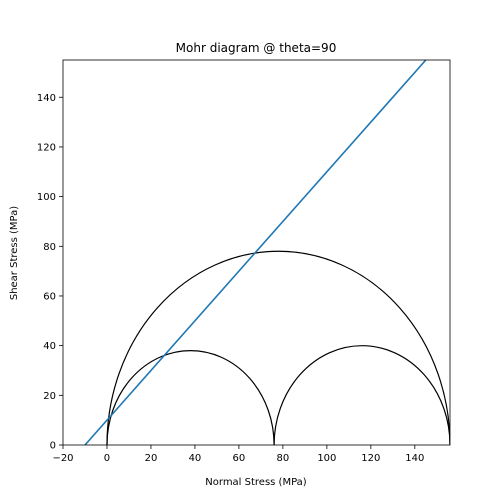 Image resolution: width=500 pixels, height=500 pixels. Describe the element at coordinates (14, 253) in the screenshot. I see `y-axis-label: Shear Stress (MPa)` at that location.